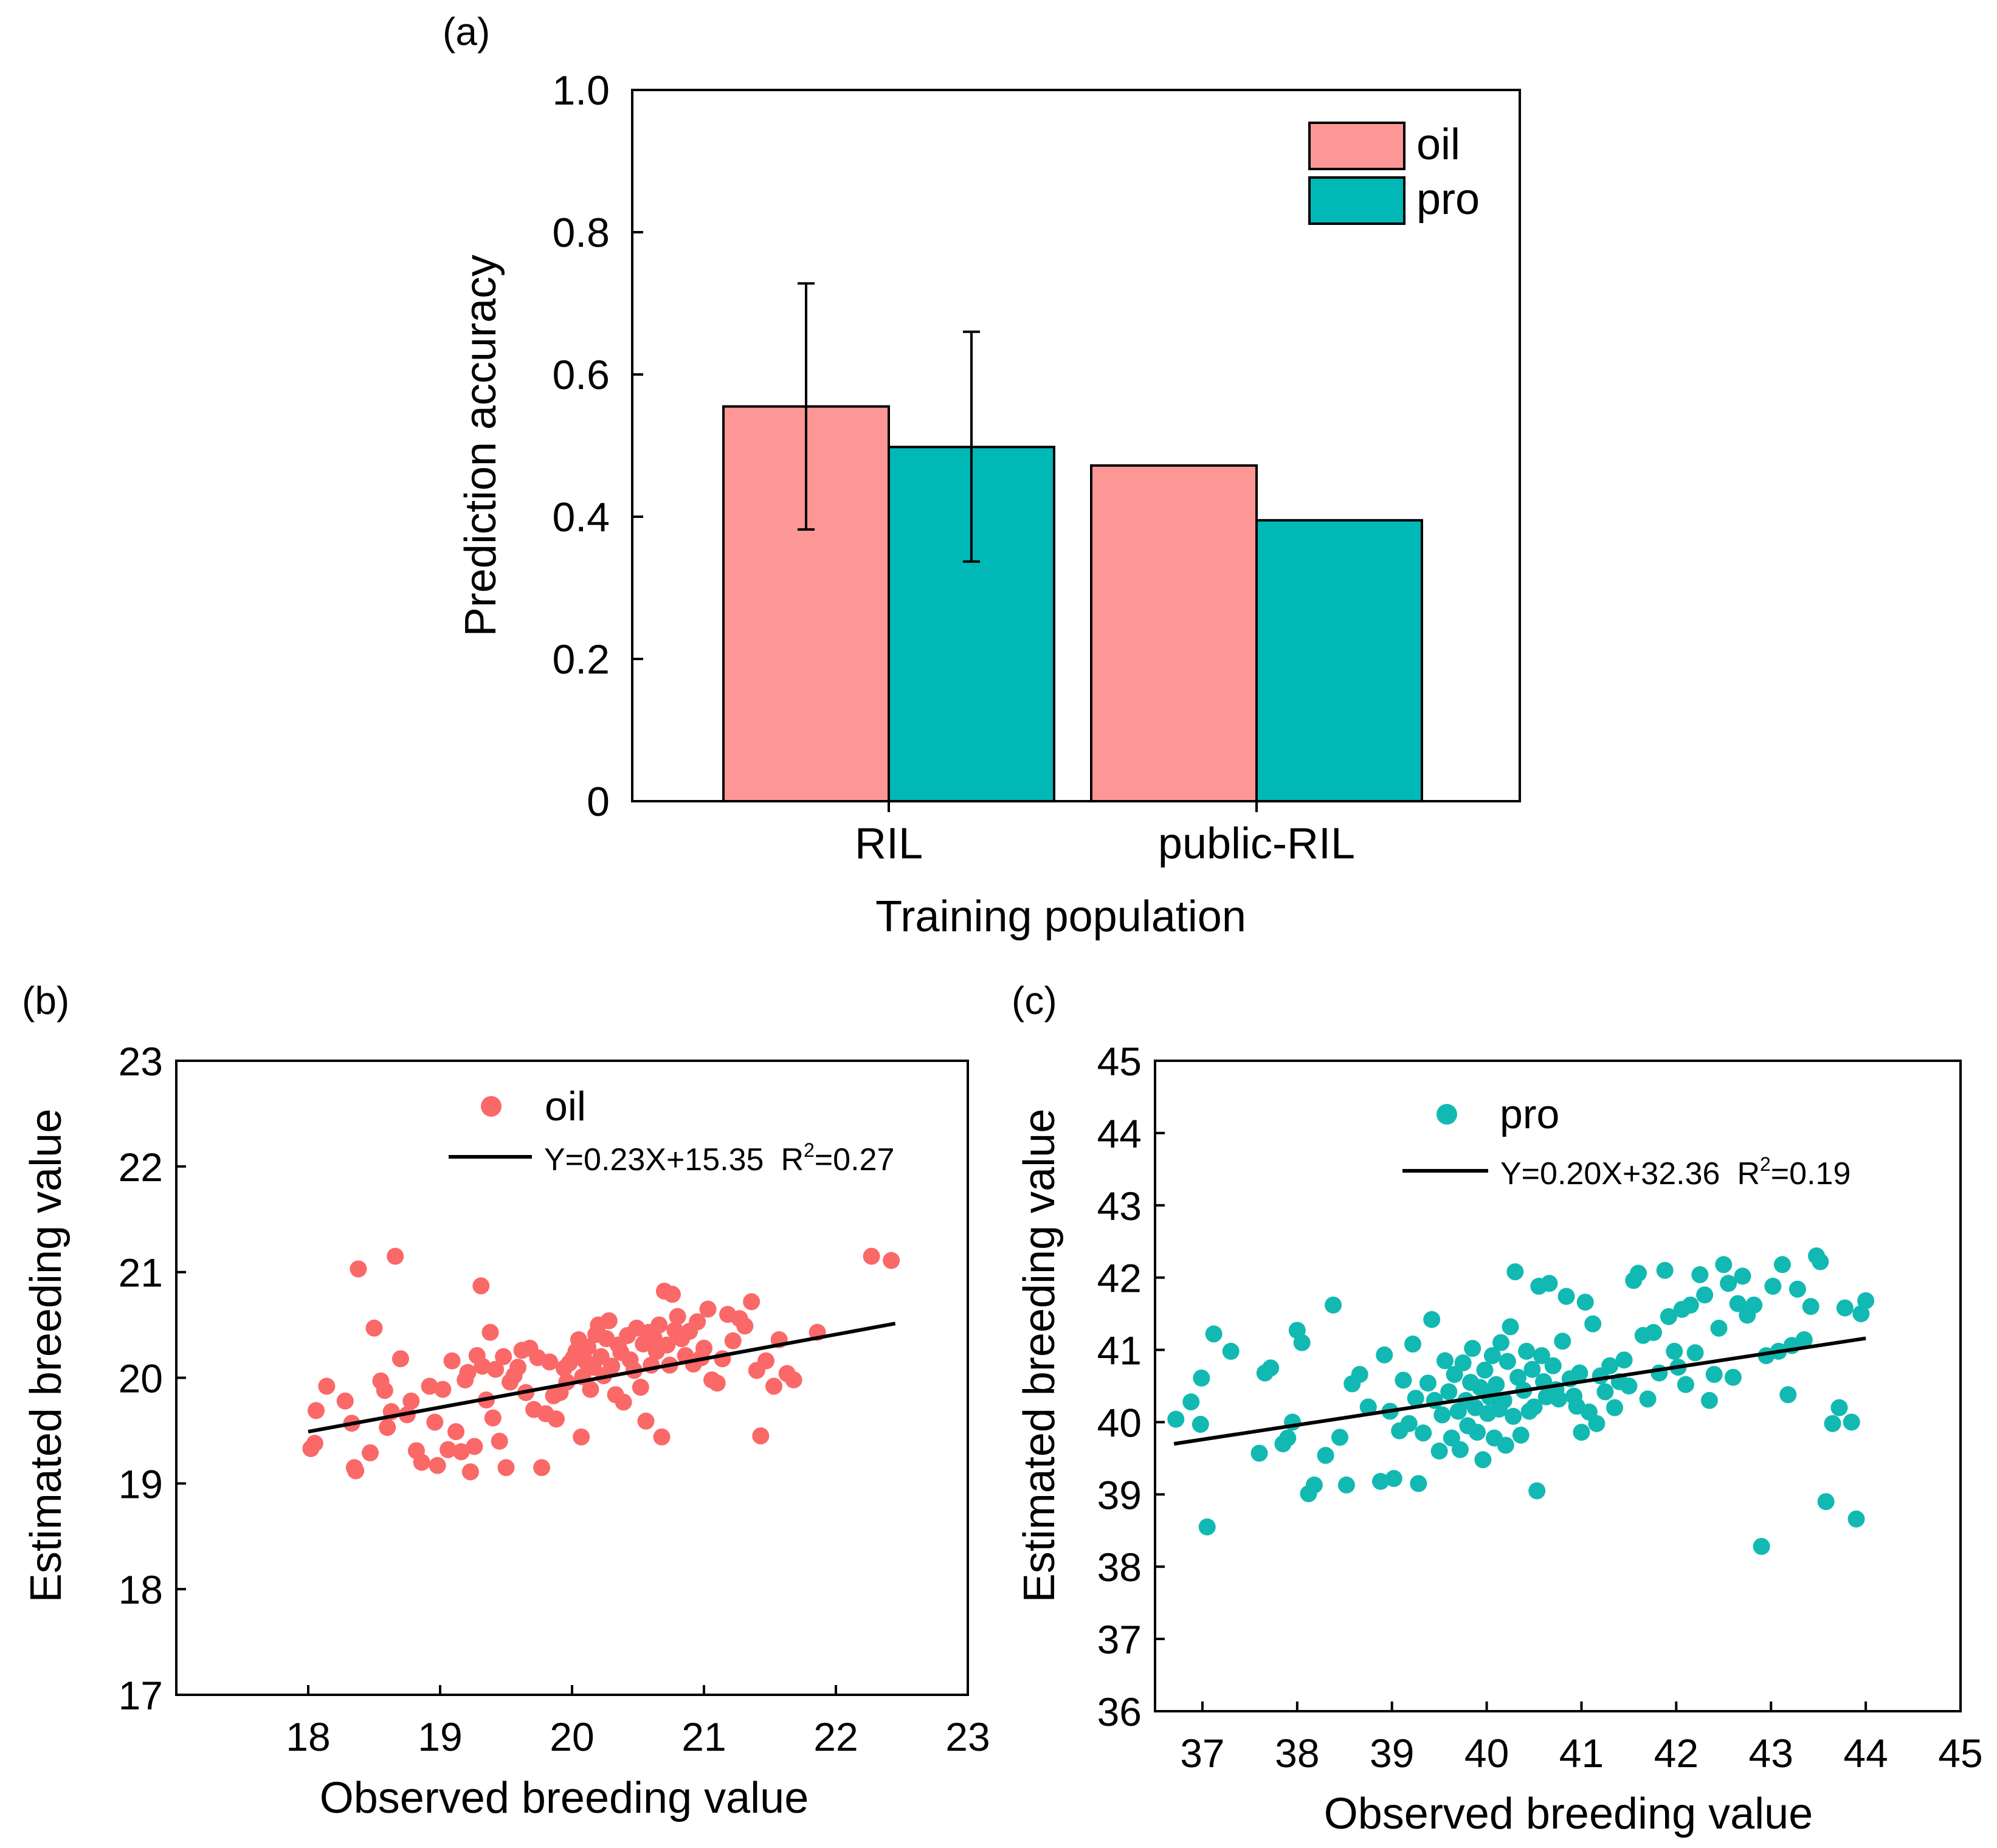  I want to click on bar-pro-public-RIL, so click(1339, 660).